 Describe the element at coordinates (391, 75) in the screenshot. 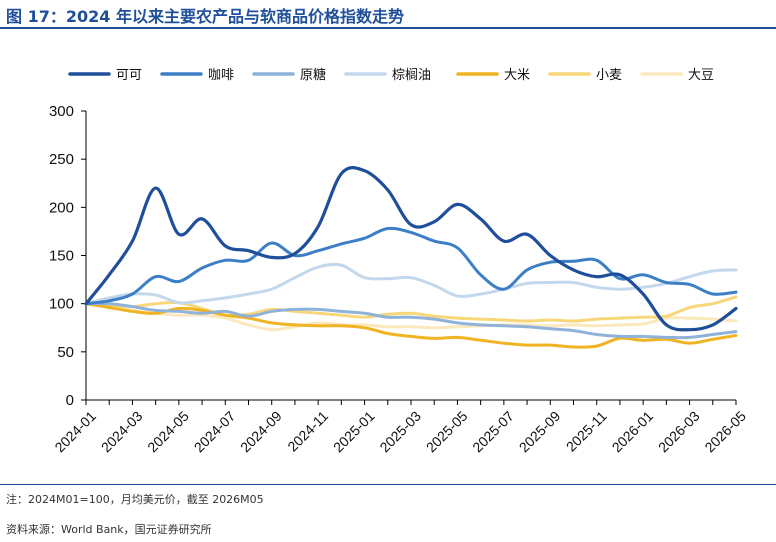

I see `legend: 可可 咖啡 原糖 棕榈油 大米 小麦 大豆` at that location.